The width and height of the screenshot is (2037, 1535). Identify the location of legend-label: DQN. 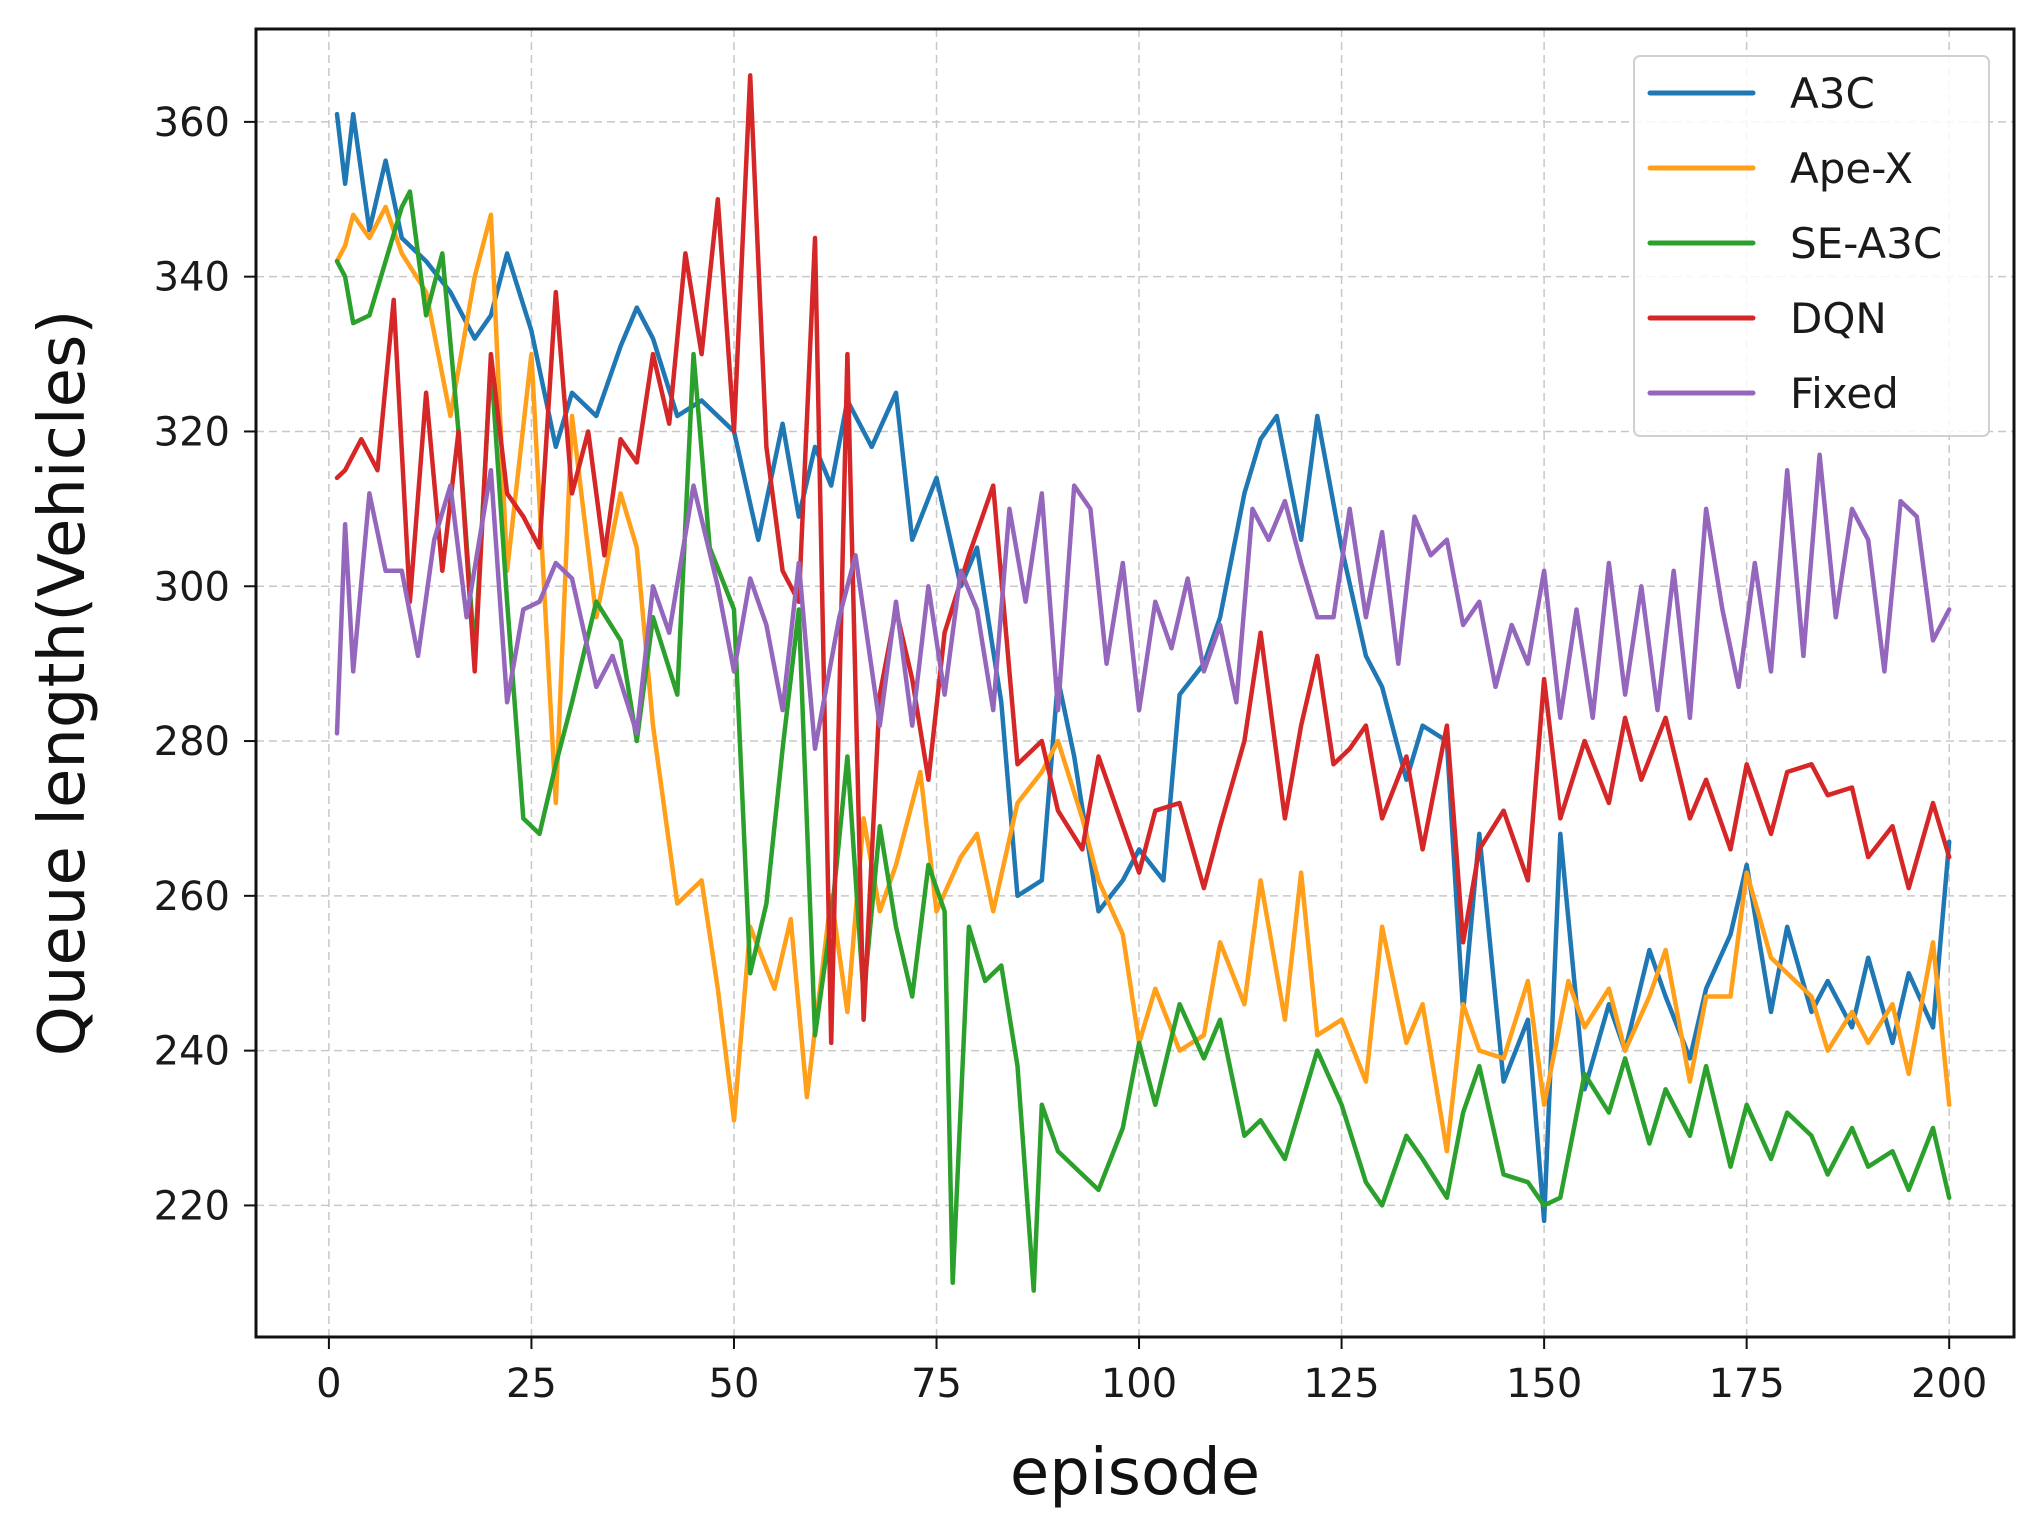
(1838, 318).